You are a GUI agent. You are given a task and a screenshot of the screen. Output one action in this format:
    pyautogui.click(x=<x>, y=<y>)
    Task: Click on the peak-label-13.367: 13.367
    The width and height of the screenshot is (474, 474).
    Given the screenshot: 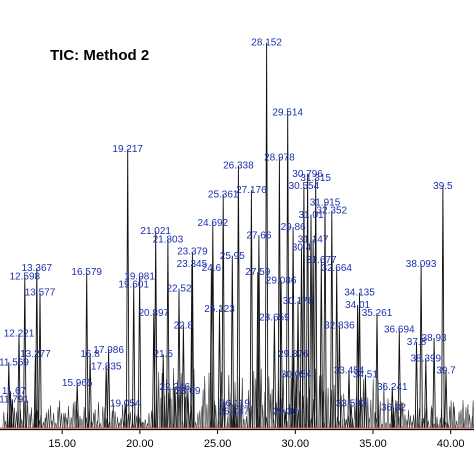 What is the action you would take?
    pyautogui.click(x=37, y=268)
    